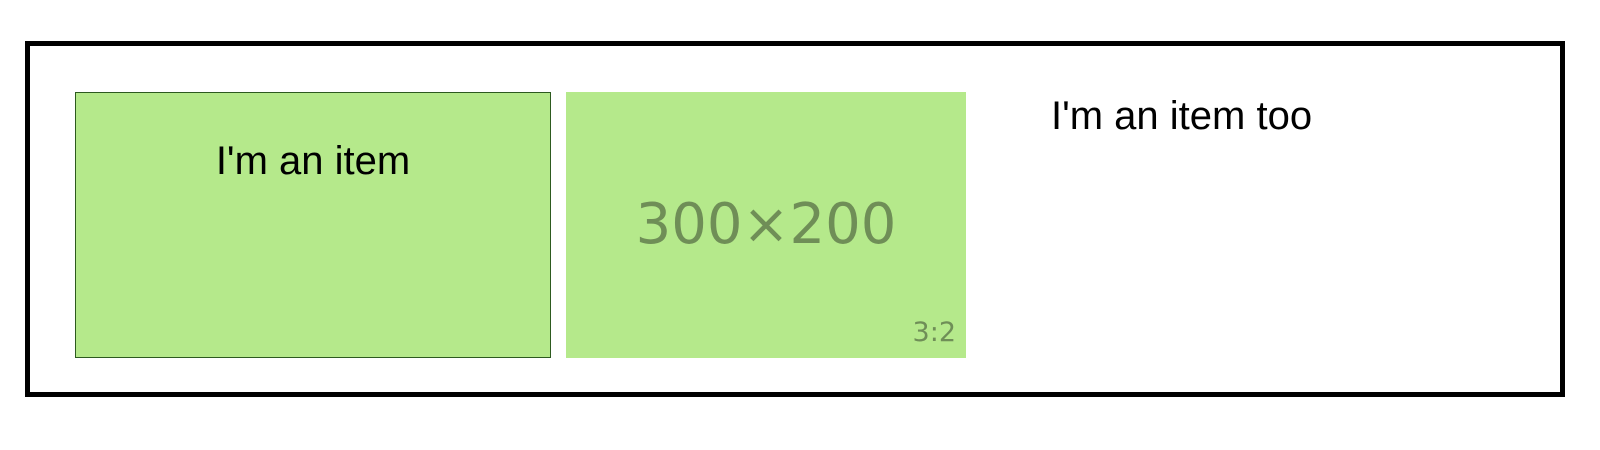 Image resolution: width=1600 pixels, height=450 pixels. What do you see at coordinates (934, 332) in the screenshot?
I see `placeholder-ratio: 3:2` at bounding box center [934, 332].